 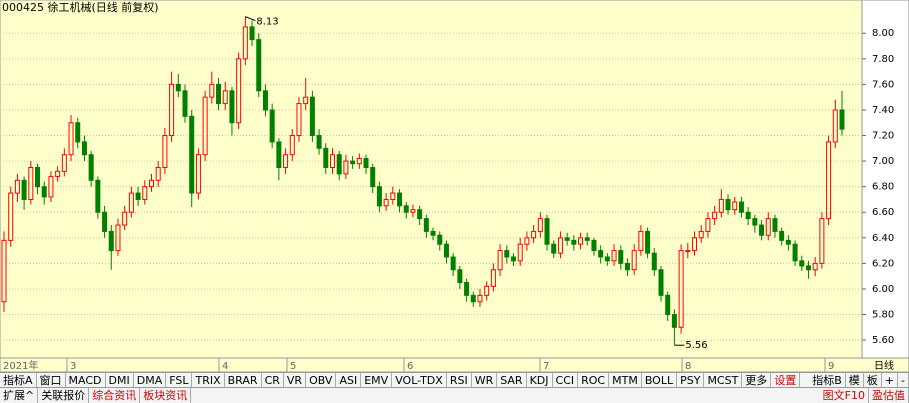 I want to click on spacer, so click(x=804, y=380).